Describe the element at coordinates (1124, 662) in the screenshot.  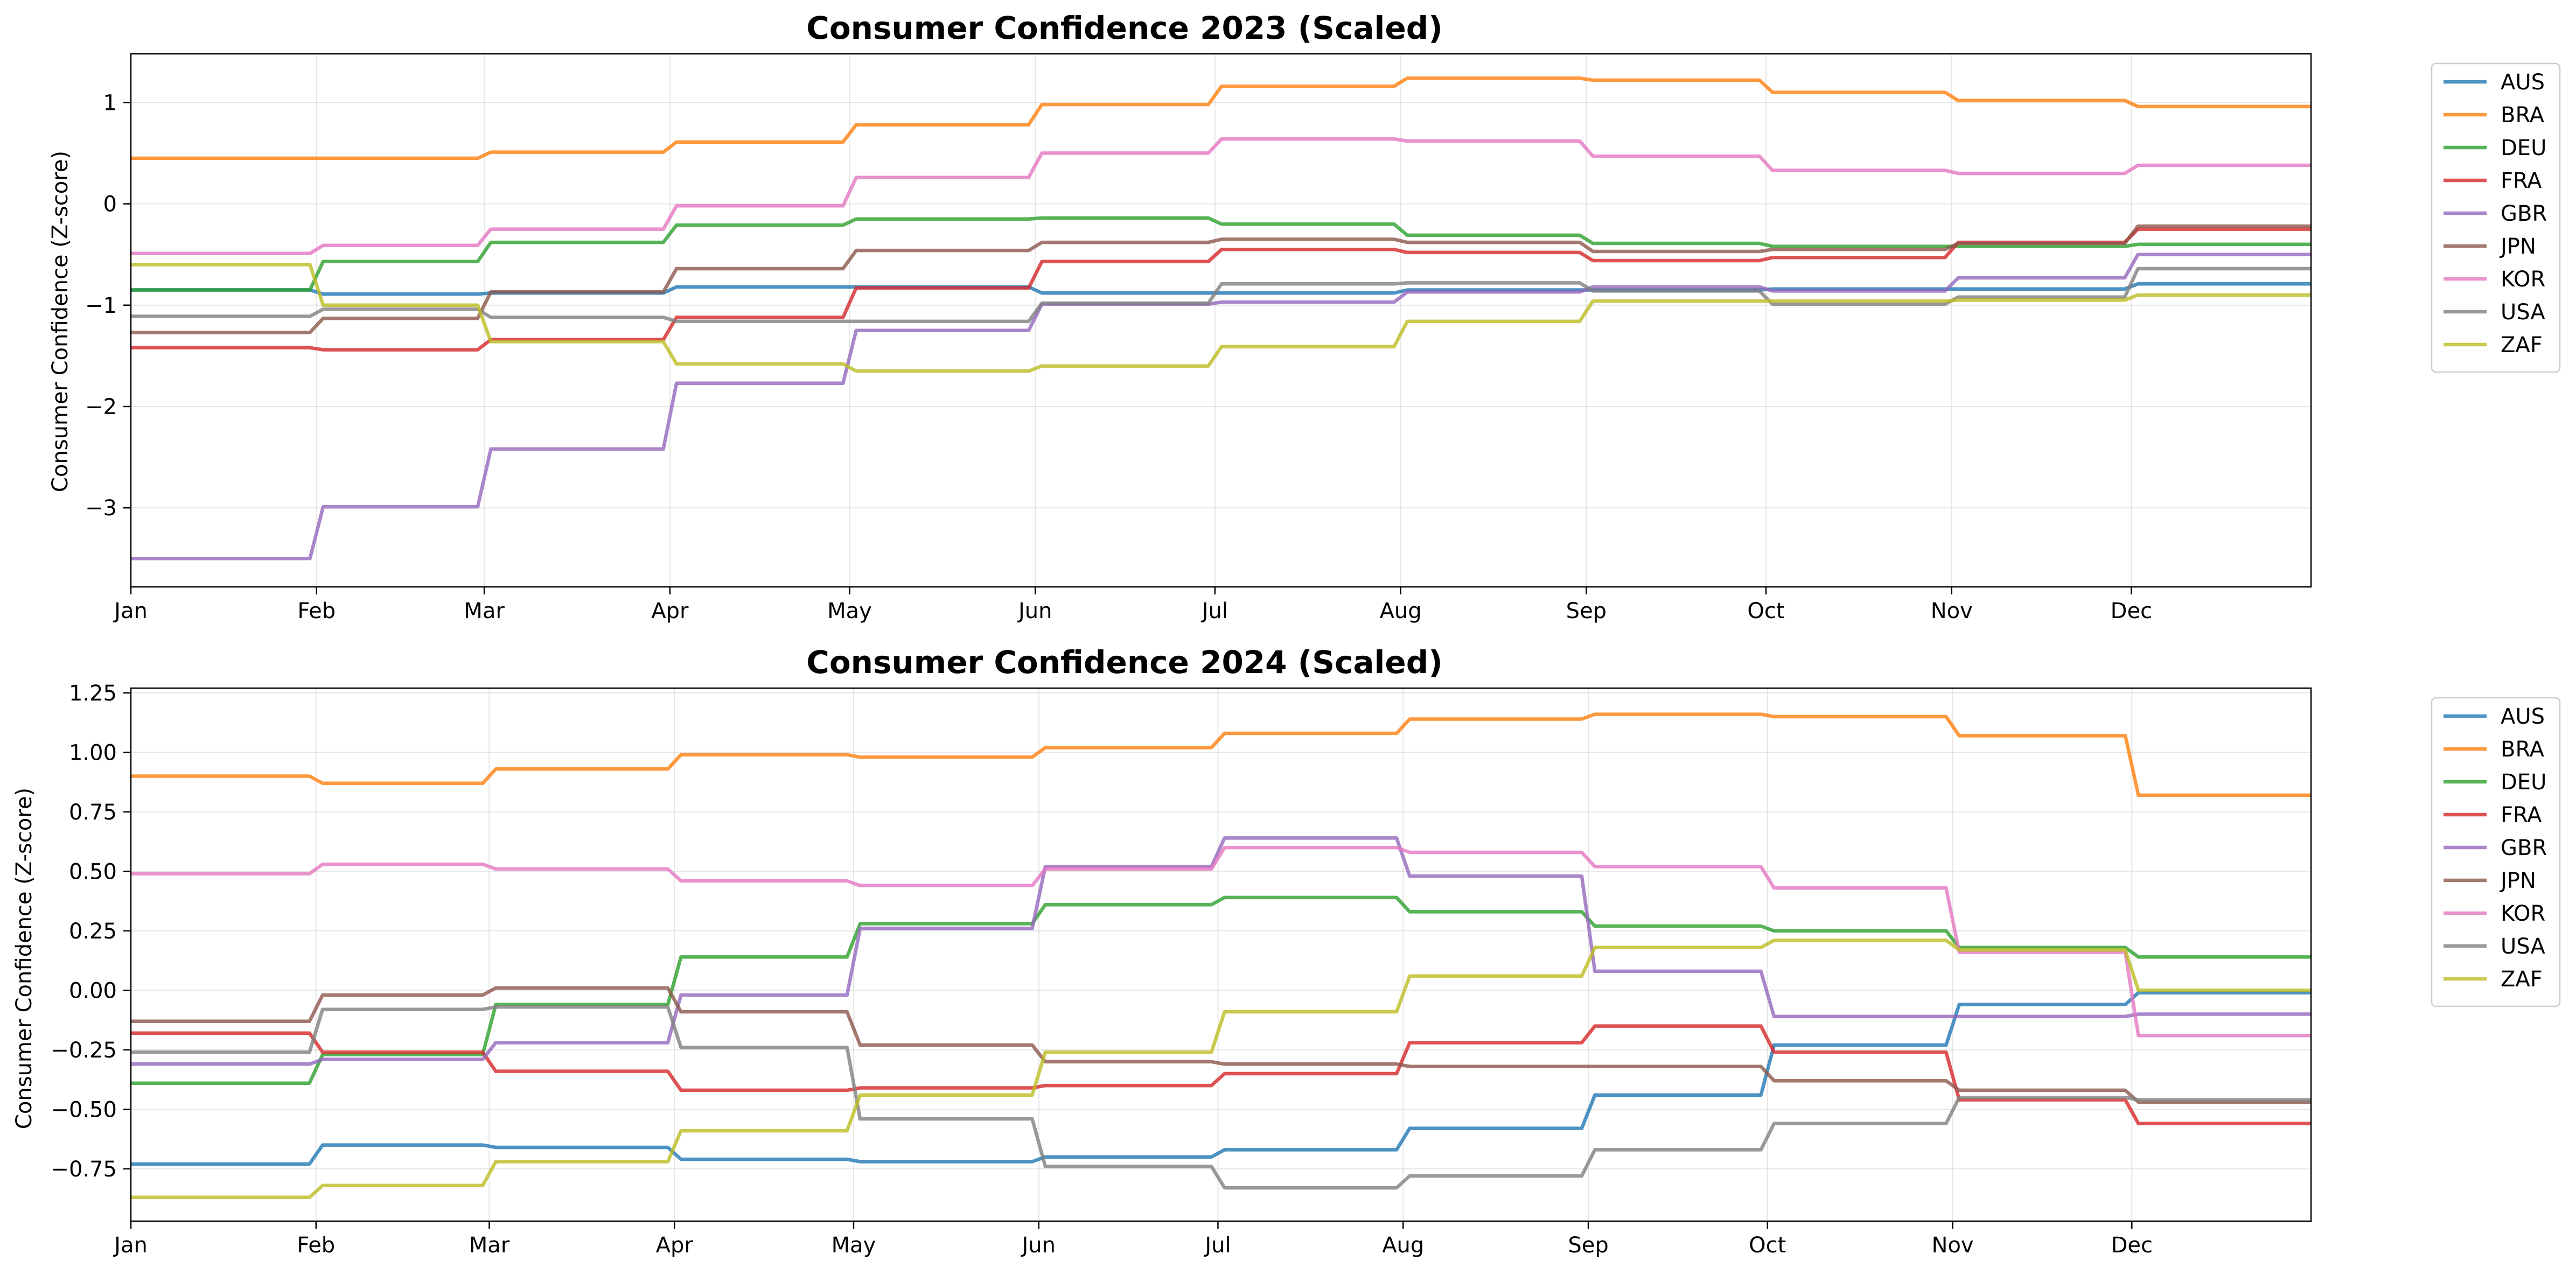
I see `chart-title: Consumer Confidence 2024 (Scaled)` at that location.